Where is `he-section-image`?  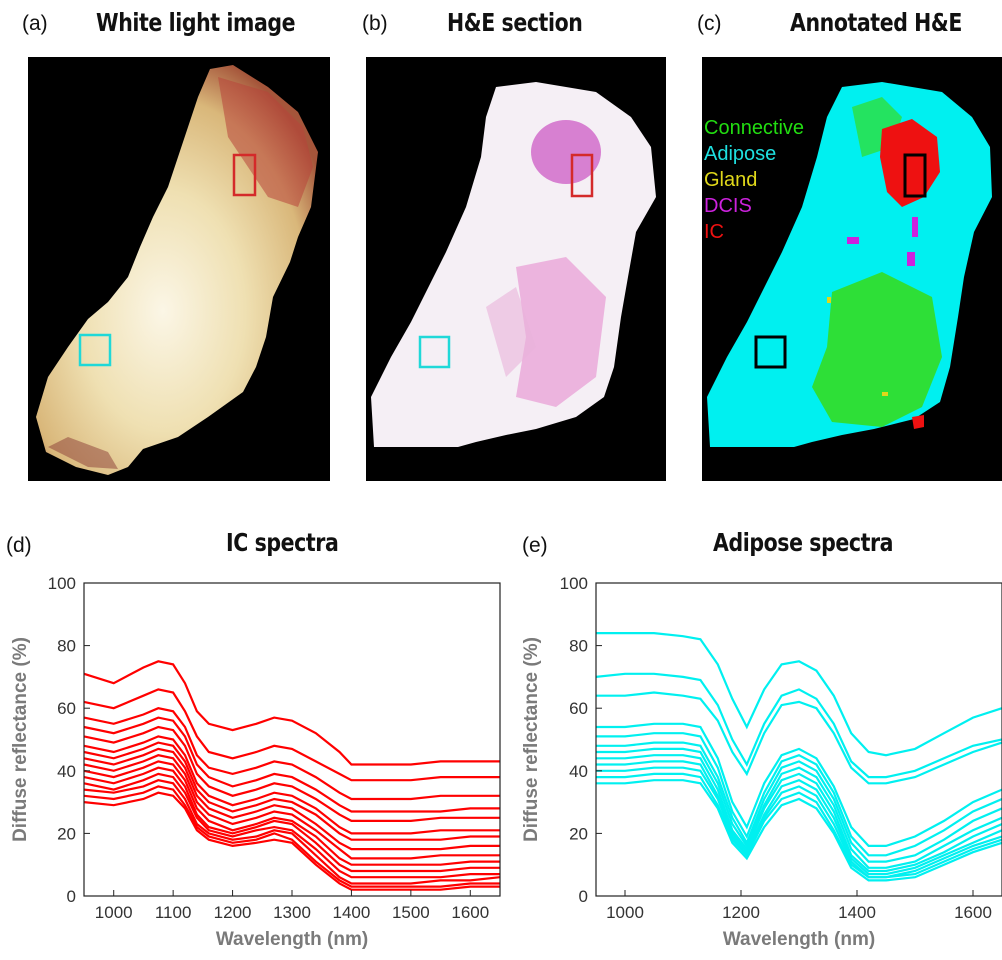
he-section-image is located at coordinates (516, 269).